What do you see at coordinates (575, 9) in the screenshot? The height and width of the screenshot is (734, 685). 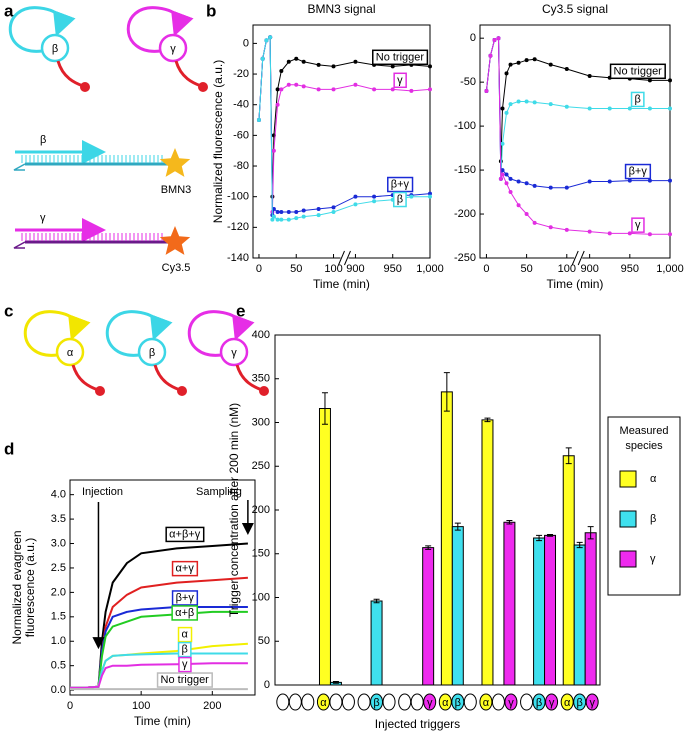 I see `chart-title: Cy3.5 signal` at bounding box center [575, 9].